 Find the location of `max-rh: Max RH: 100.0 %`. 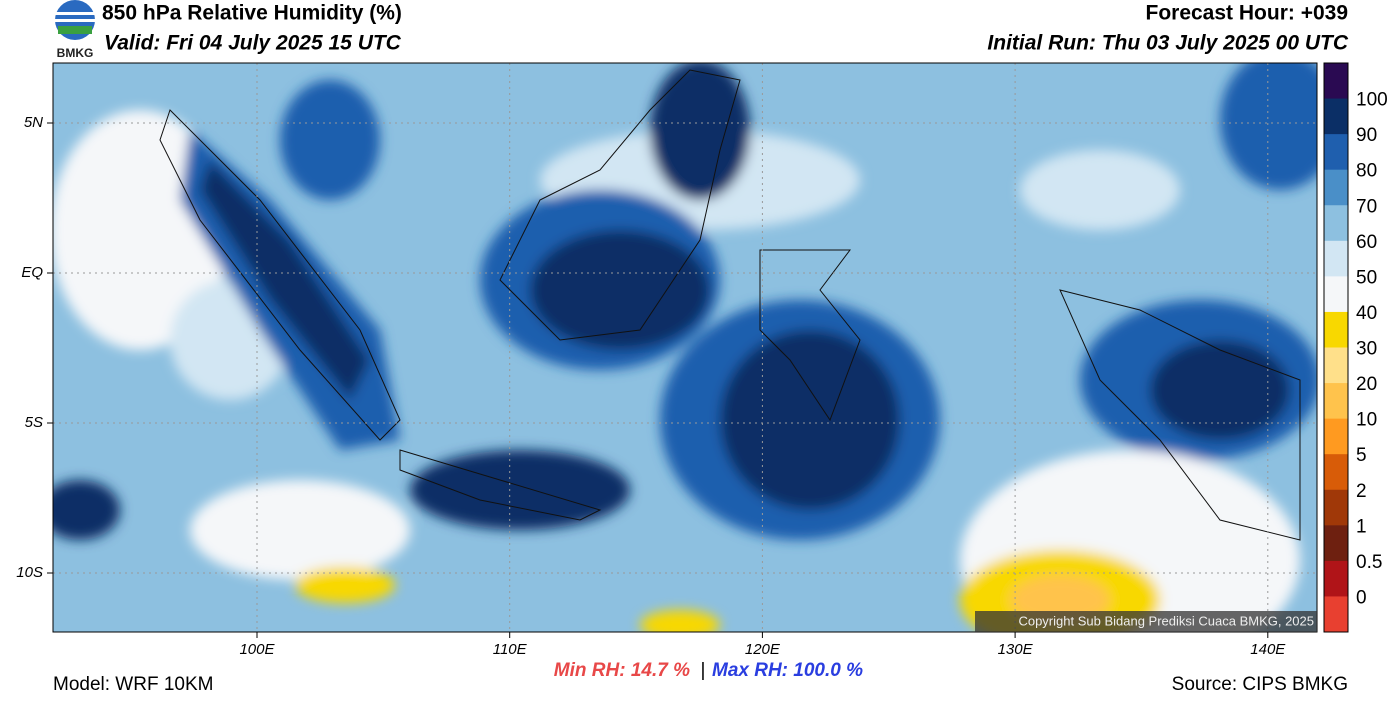

max-rh: Max RH: 100.0 % is located at coordinates (787, 670).